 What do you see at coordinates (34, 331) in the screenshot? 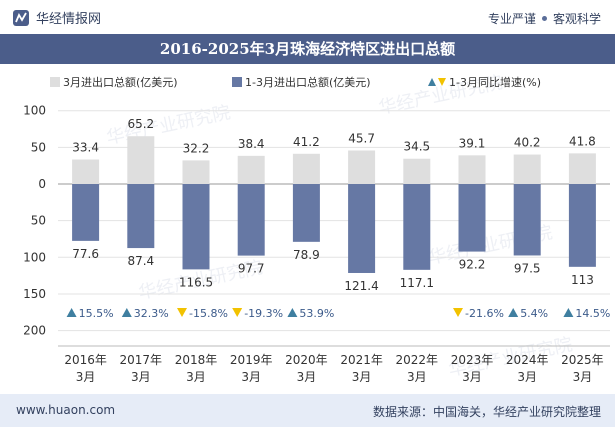
I see `y-tick-label: 200` at bounding box center [34, 331].